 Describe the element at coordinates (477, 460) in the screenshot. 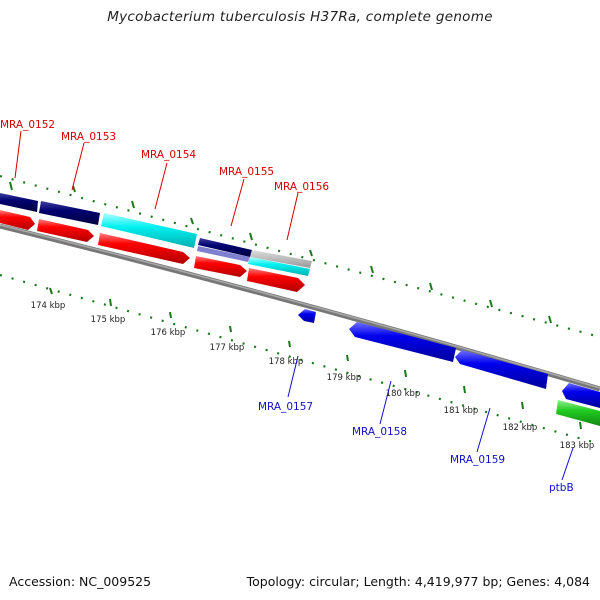

I see `gene-label-mra-0159: MRA_0159` at that location.